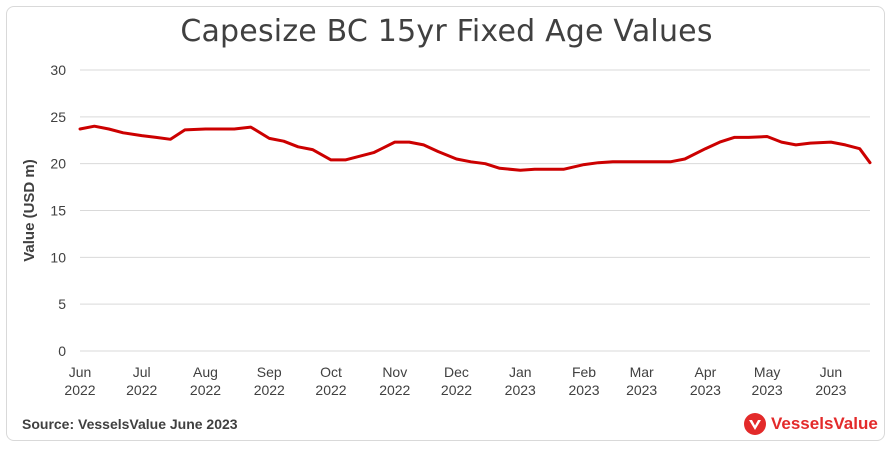  I want to click on x-tick-month: Feb, so click(584, 372).